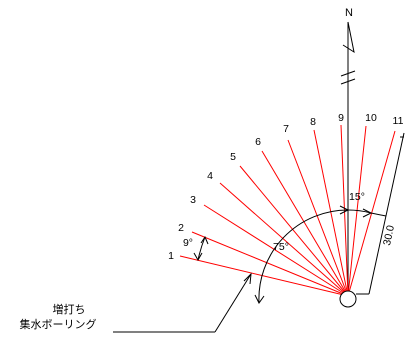  Describe the element at coordinates (371, 118) in the screenshot. I see `ray-label-10: 10` at that location.